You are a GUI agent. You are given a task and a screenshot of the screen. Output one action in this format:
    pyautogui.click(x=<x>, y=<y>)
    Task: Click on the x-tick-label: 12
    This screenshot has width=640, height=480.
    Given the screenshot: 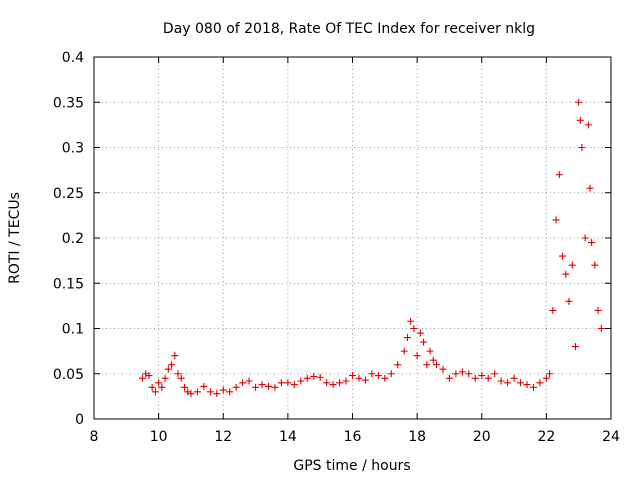 What is the action you would take?
    pyautogui.click(x=223, y=437)
    